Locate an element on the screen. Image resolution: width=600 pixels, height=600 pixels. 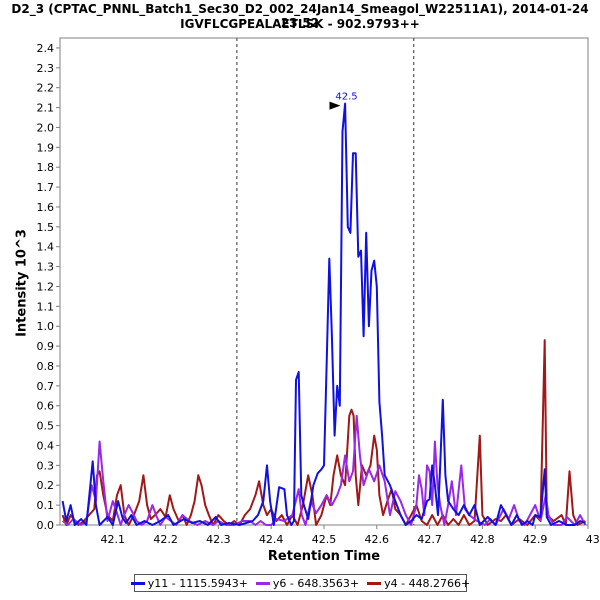
x-tick-label: 42.8 is located at coordinates (482, 539).